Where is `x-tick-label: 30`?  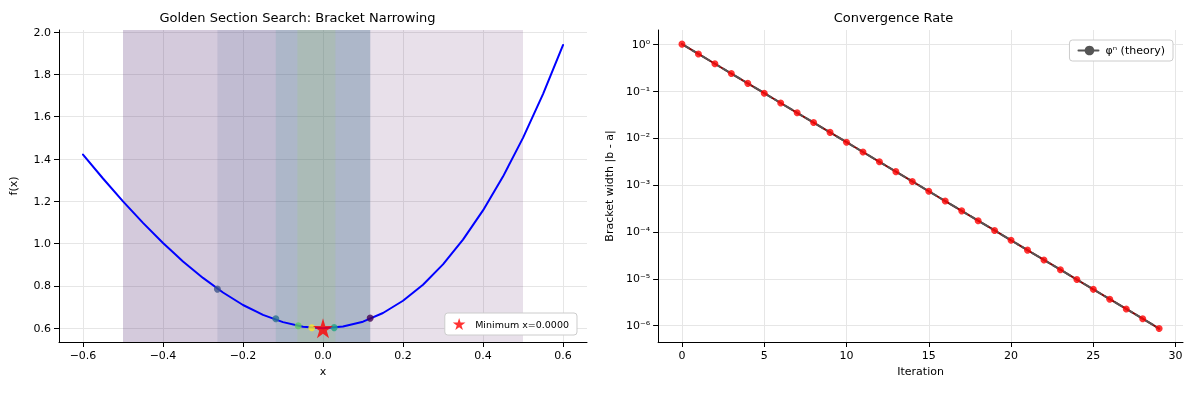 x-tick-label: 30 is located at coordinates (1175, 355).